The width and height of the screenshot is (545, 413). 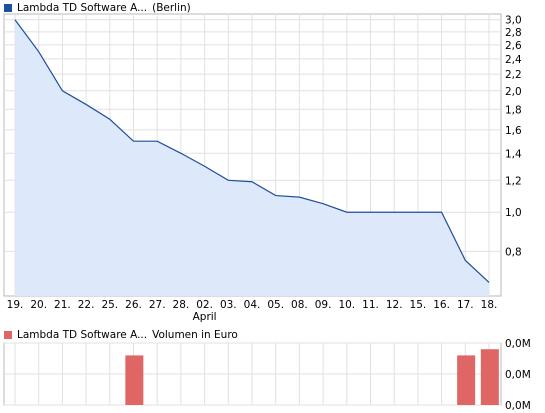 What do you see at coordinates (513, 60) in the screenshot?
I see `price-ytick-label: 2,4` at bounding box center [513, 60].